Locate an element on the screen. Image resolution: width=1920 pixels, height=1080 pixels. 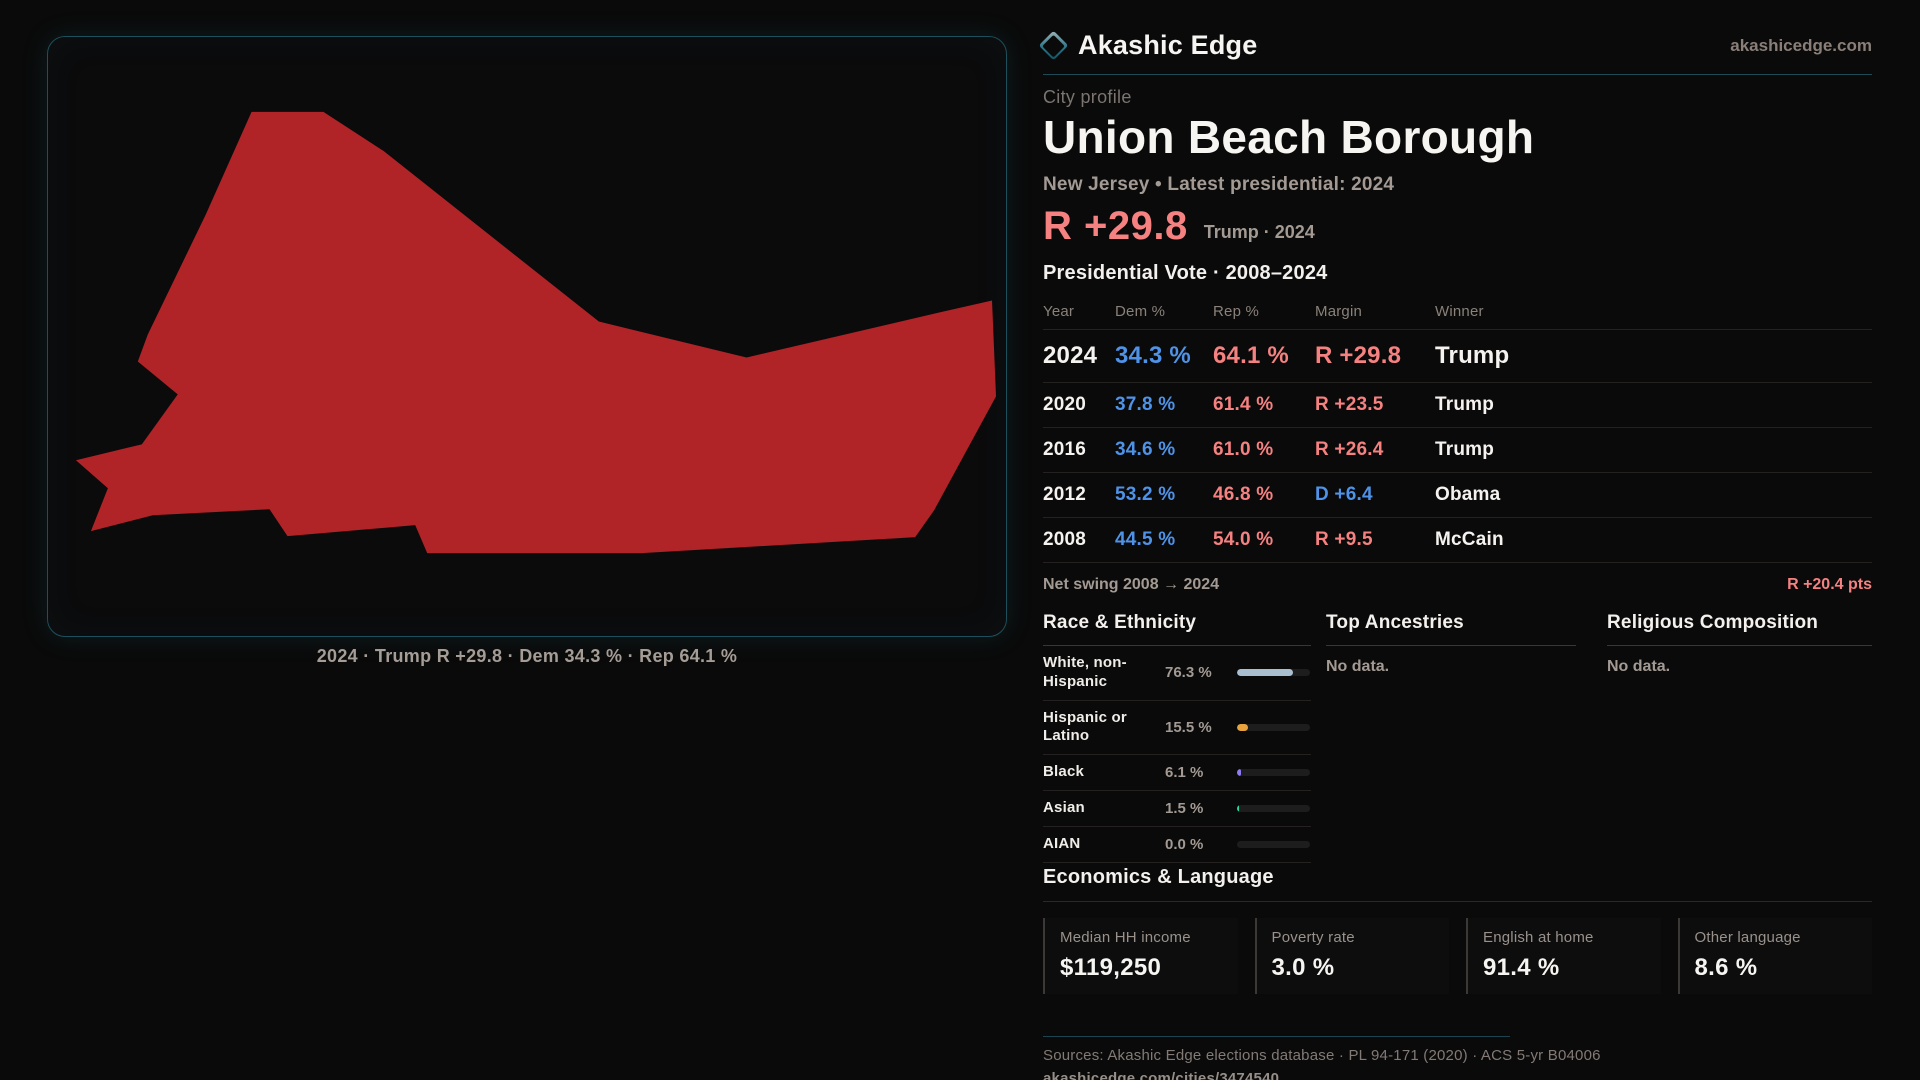
vote-table-header: Year Dem % Rep % Margin Winner is located at coordinates (1457, 312).